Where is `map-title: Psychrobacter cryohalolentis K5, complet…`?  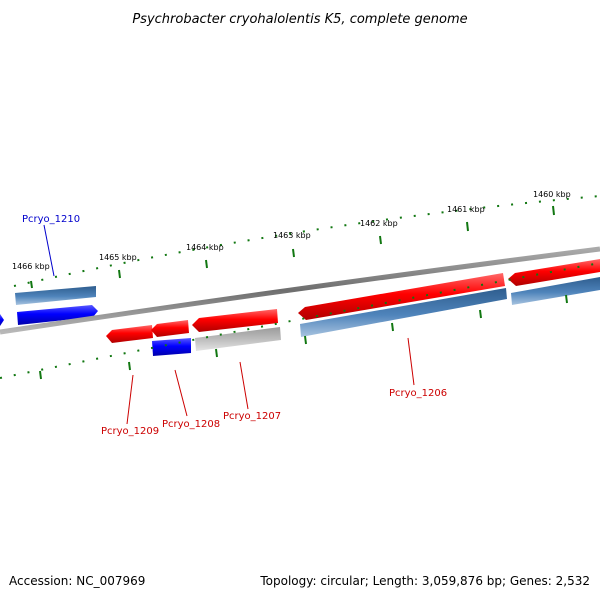 map-title: Psychrobacter cryohalolentis K5, complet… is located at coordinates (299, 19).